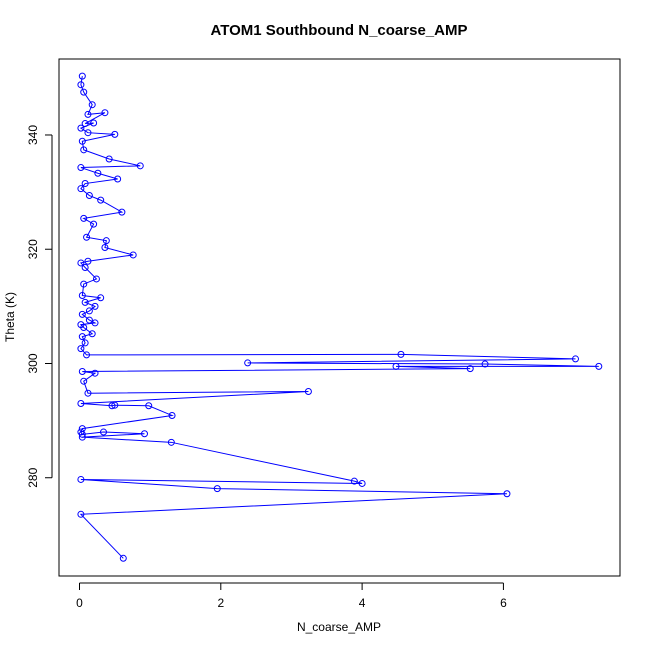 Image resolution: width=650 pixels, height=650 pixels. I want to click on y-tick-label: 280, so click(33, 477).